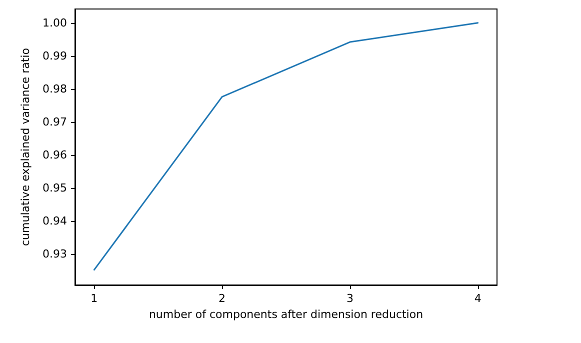 The image size is (581, 343). I want to click on y-tick-label: 0.96, so click(54, 155).